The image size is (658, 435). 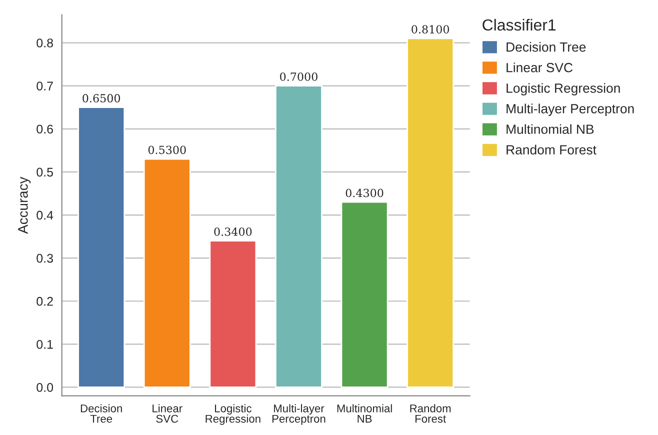 What do you see at coordinates (431, 29) in the screenshot?
I see `data-label: 0.8100` at bounding box center [431, 29].